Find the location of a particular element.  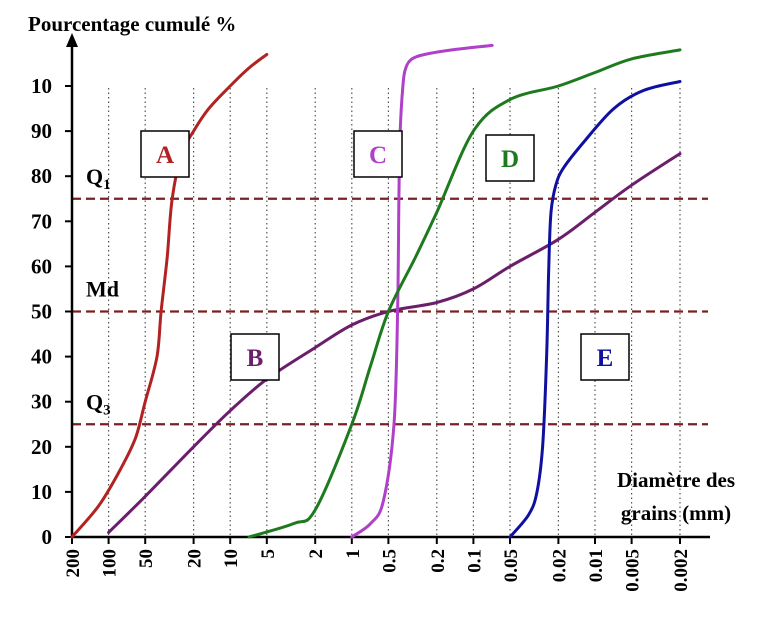

series-label-b: B is located at coordinates (255, 358).